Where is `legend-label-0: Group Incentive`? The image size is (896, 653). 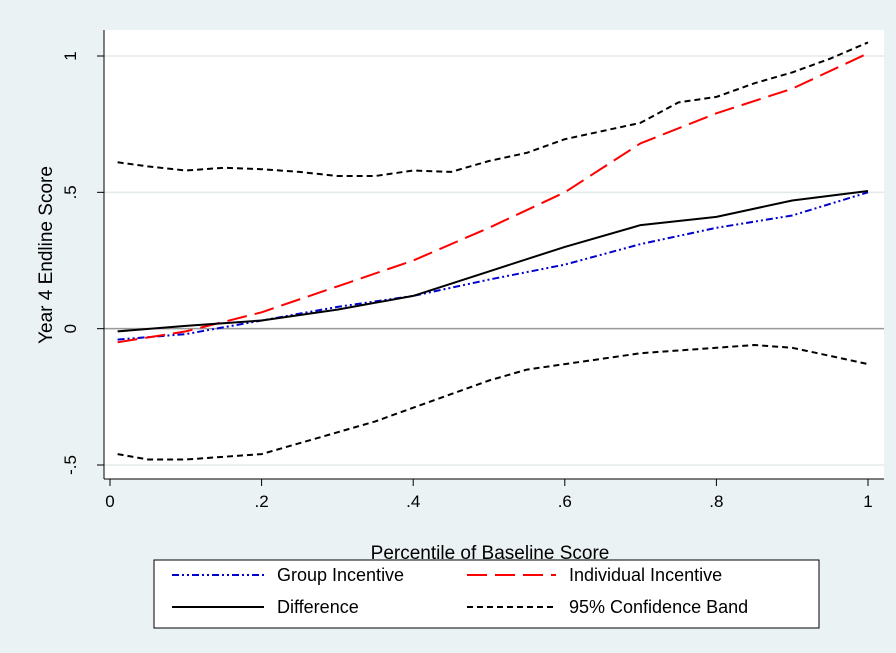
legend-label-0: Group Incentive is located at coordinates (340, 575).